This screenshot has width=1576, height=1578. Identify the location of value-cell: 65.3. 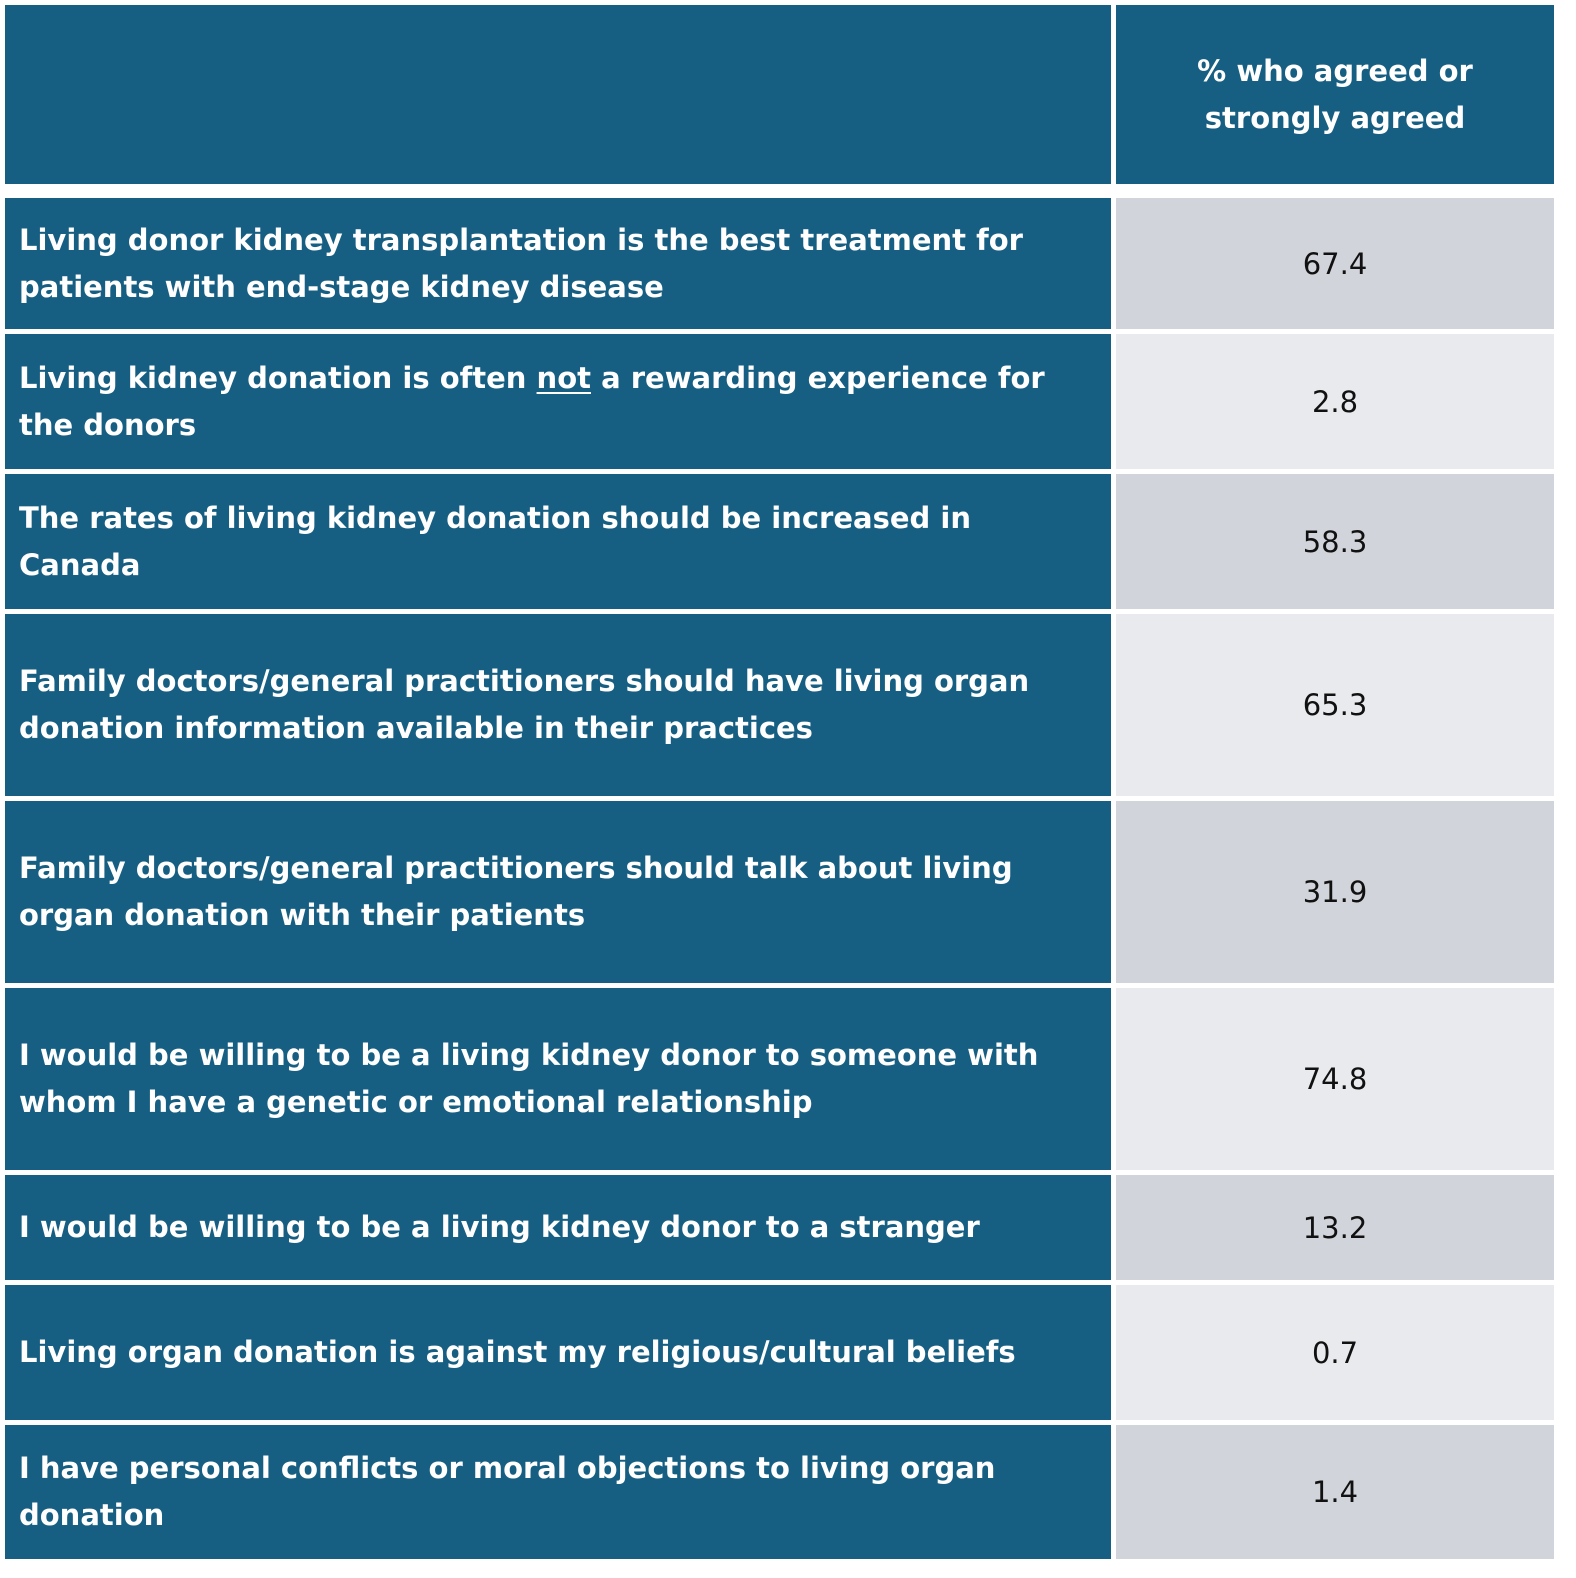
(1335, 705).